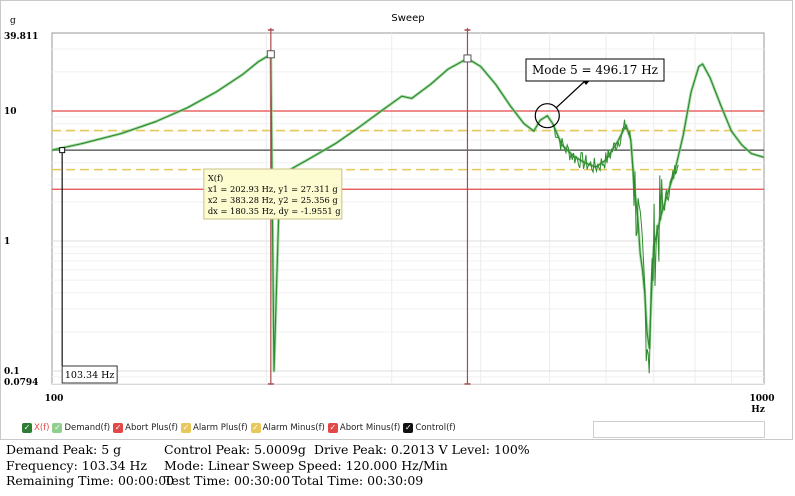 The height and width of the screenshot is (496, 795). I want to click on remaining-time: Remaining Time: 00:00:00, so click(90, 480).